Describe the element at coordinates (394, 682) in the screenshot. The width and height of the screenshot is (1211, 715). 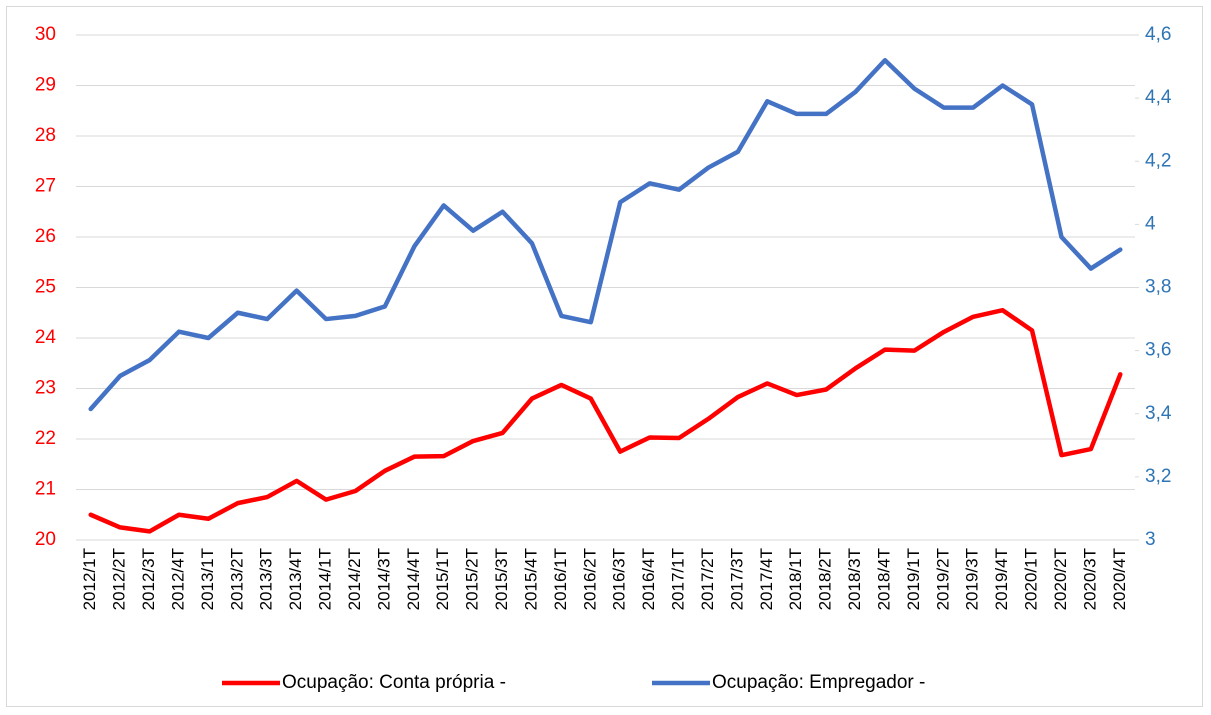
I see `legend-label: Ocupação: Conta própria -` at that location.